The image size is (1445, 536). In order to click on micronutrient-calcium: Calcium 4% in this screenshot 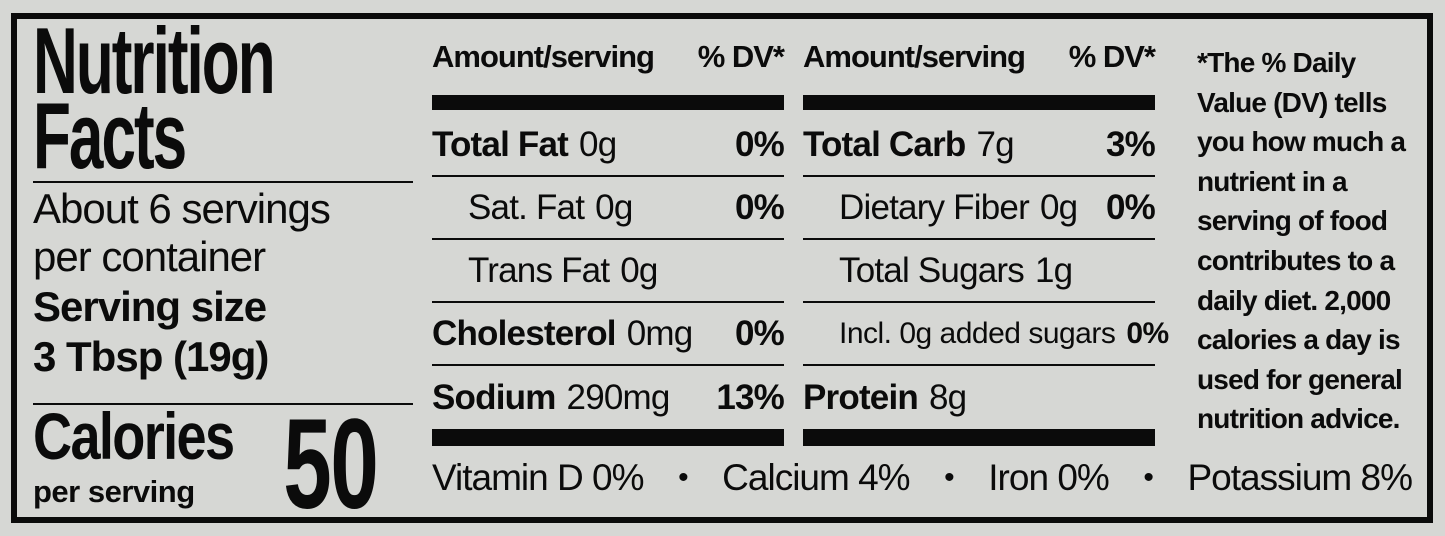, I will do `click(816, 477)`.